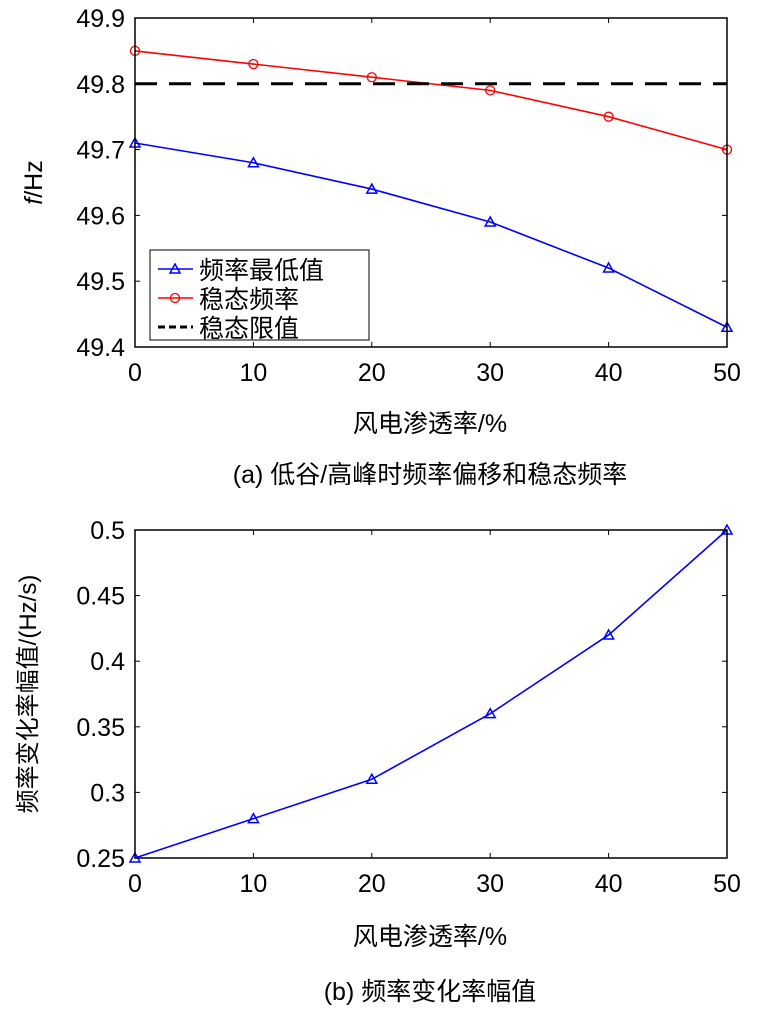 Image resolution: width=765 pixels, height=1010 pixels. I want to click on y-tick-label: 49.9, so click(100, 19).